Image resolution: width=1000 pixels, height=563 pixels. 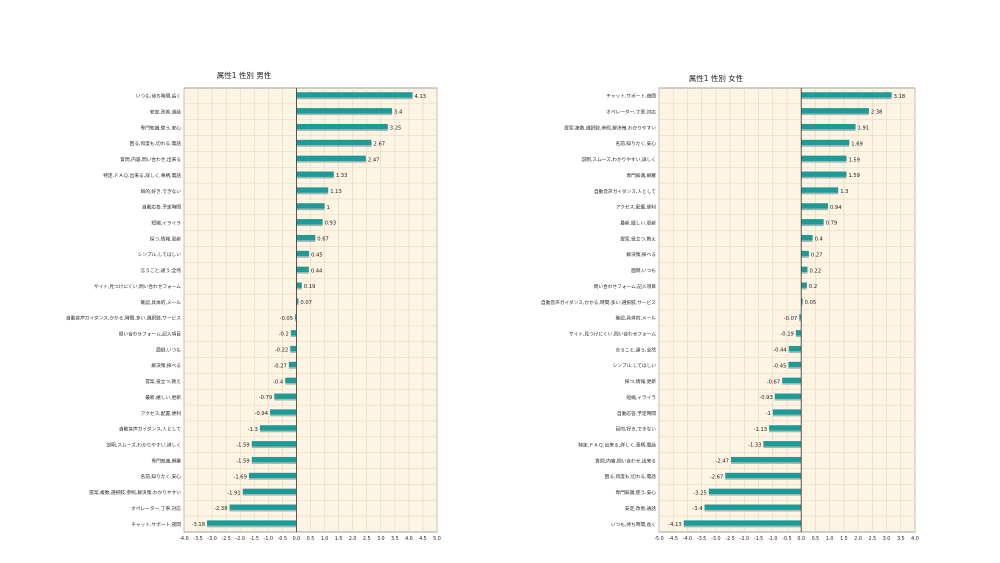 What do you see at coordinates (612, 333) in the screenshot?
I see `category-label: サイト,見つけにくい,問い合わせフォーム` at bounding box center [612, 333].